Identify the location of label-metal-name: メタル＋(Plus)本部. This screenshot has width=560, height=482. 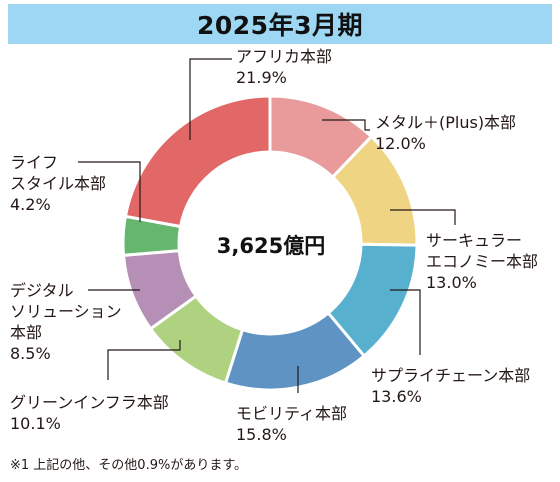
(446, 122).